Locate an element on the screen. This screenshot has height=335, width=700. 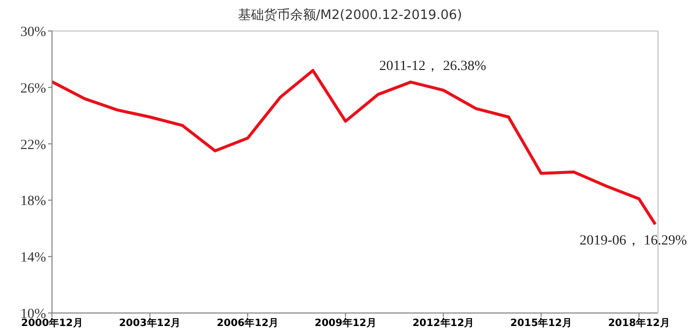
x-tick-label: 2012年12月 is located at coordinates (443, 323).